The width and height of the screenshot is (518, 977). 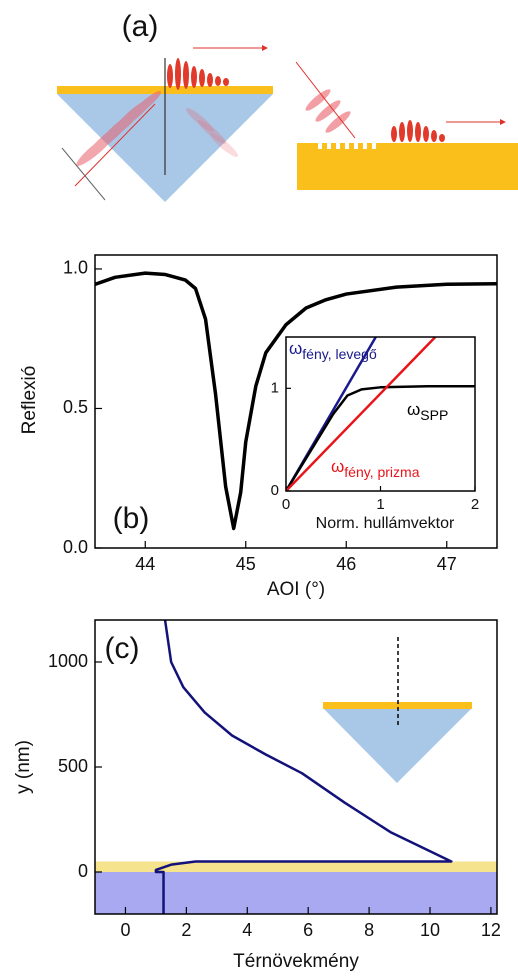 What do you see at coordinates (339, 354) in the screenshot?
I see `series-subscript: fény, levegő` at bounding box center [339, 354].